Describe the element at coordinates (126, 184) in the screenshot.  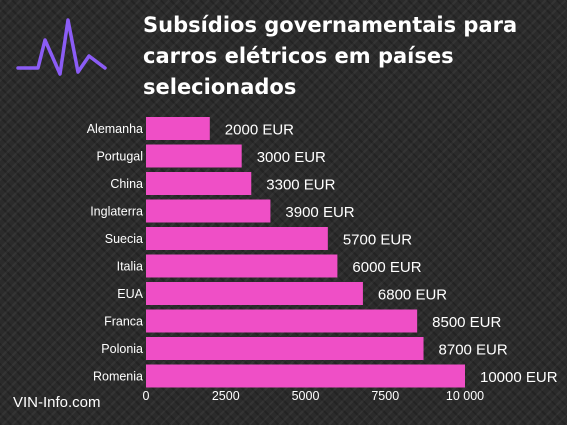
I see `category-label-china: China` at that location.